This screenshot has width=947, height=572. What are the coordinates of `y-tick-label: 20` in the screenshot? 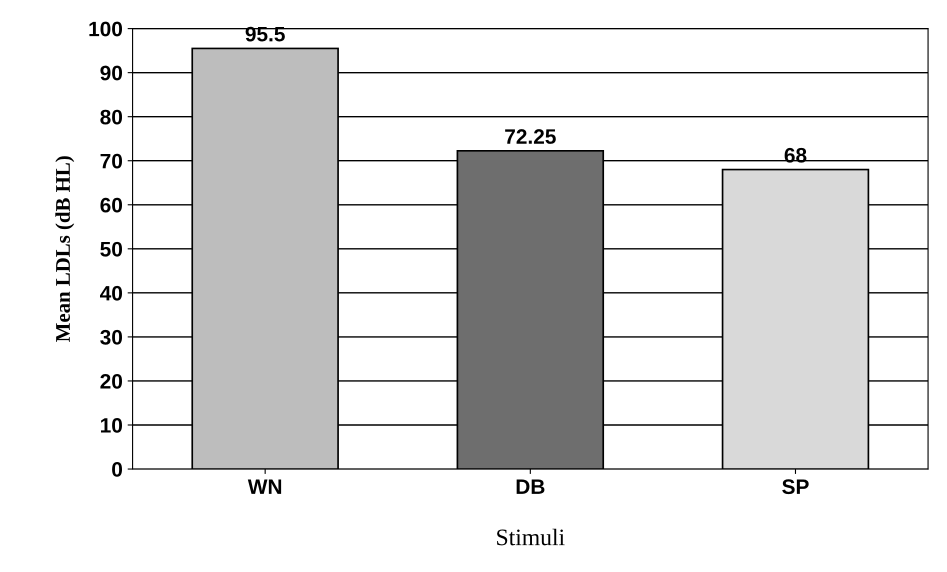 It's located at (111, 381).